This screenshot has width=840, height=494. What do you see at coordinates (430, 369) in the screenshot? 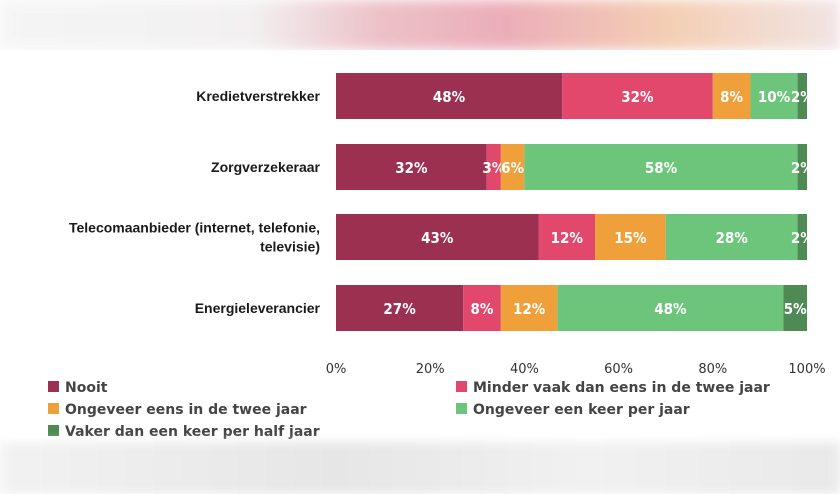
I see `x-tick-label: 20%` at bounding box center [430, 369].